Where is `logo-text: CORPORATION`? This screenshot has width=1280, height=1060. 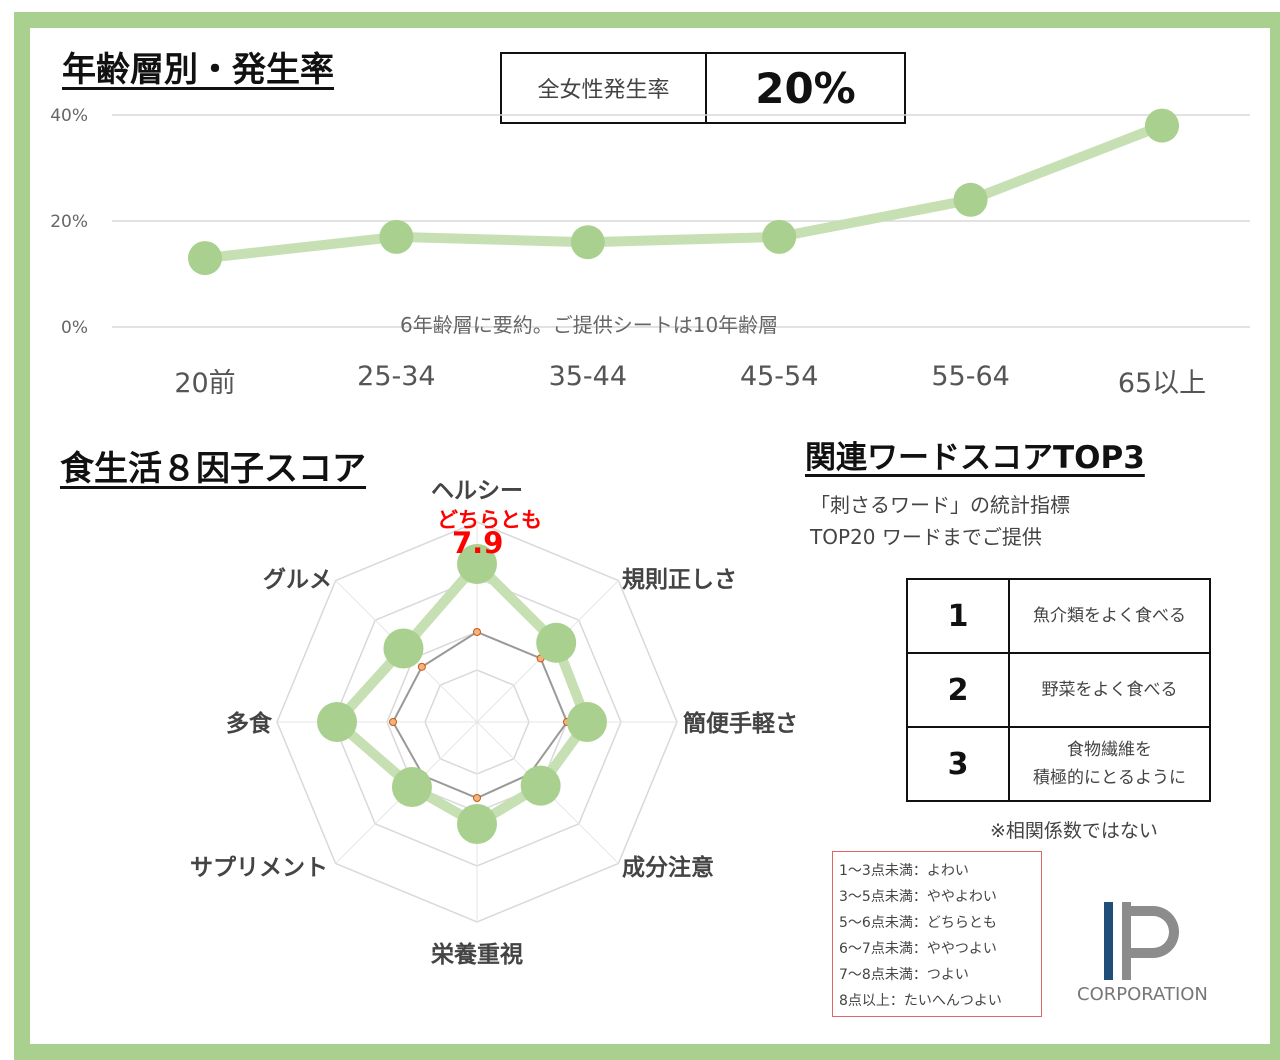 logo-text: CORPORATION is located at coordinates (1142, 994).